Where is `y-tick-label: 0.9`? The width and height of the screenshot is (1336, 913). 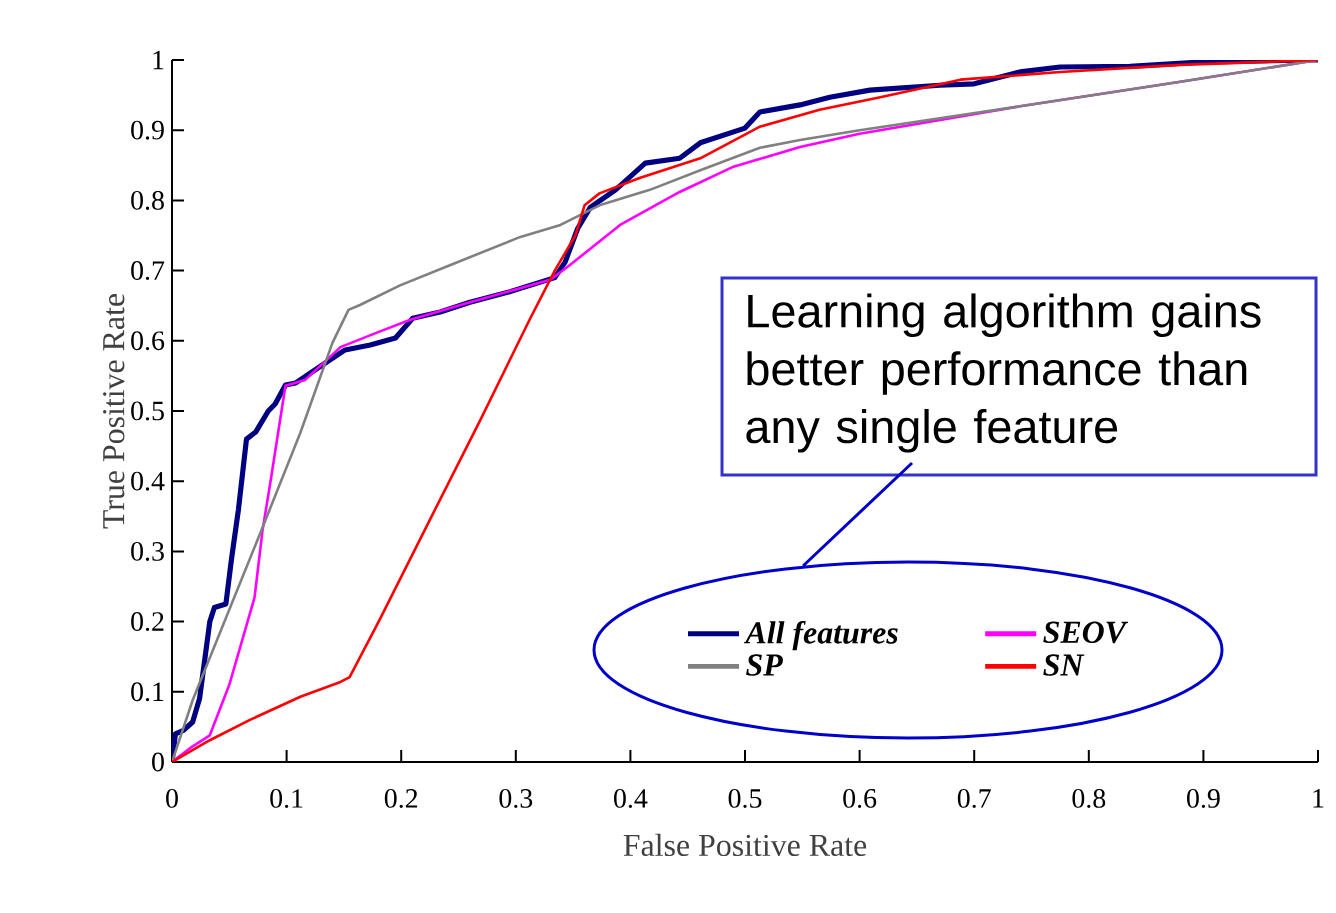 y-tick-label: 0.9 is located at coordinates (147, 130).